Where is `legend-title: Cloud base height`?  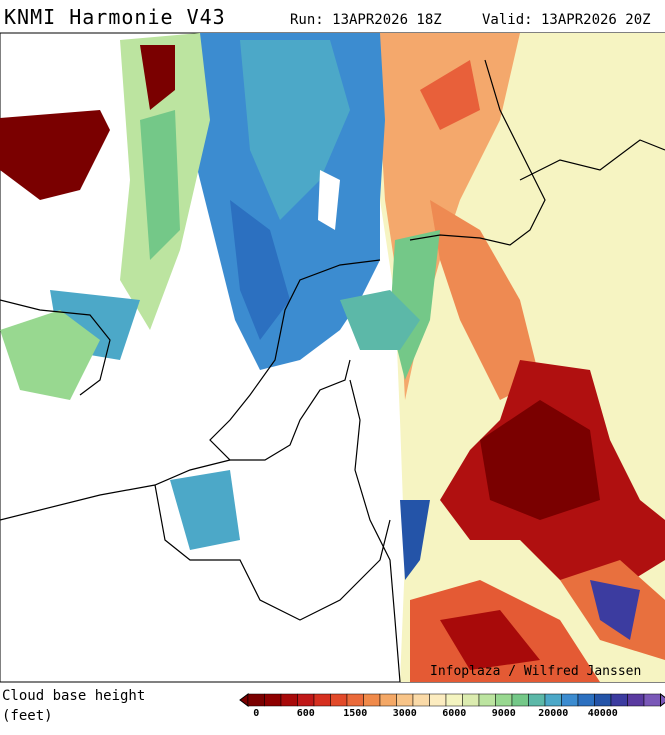 legend-title: Cloud base height is located at coordinates (73, 696).